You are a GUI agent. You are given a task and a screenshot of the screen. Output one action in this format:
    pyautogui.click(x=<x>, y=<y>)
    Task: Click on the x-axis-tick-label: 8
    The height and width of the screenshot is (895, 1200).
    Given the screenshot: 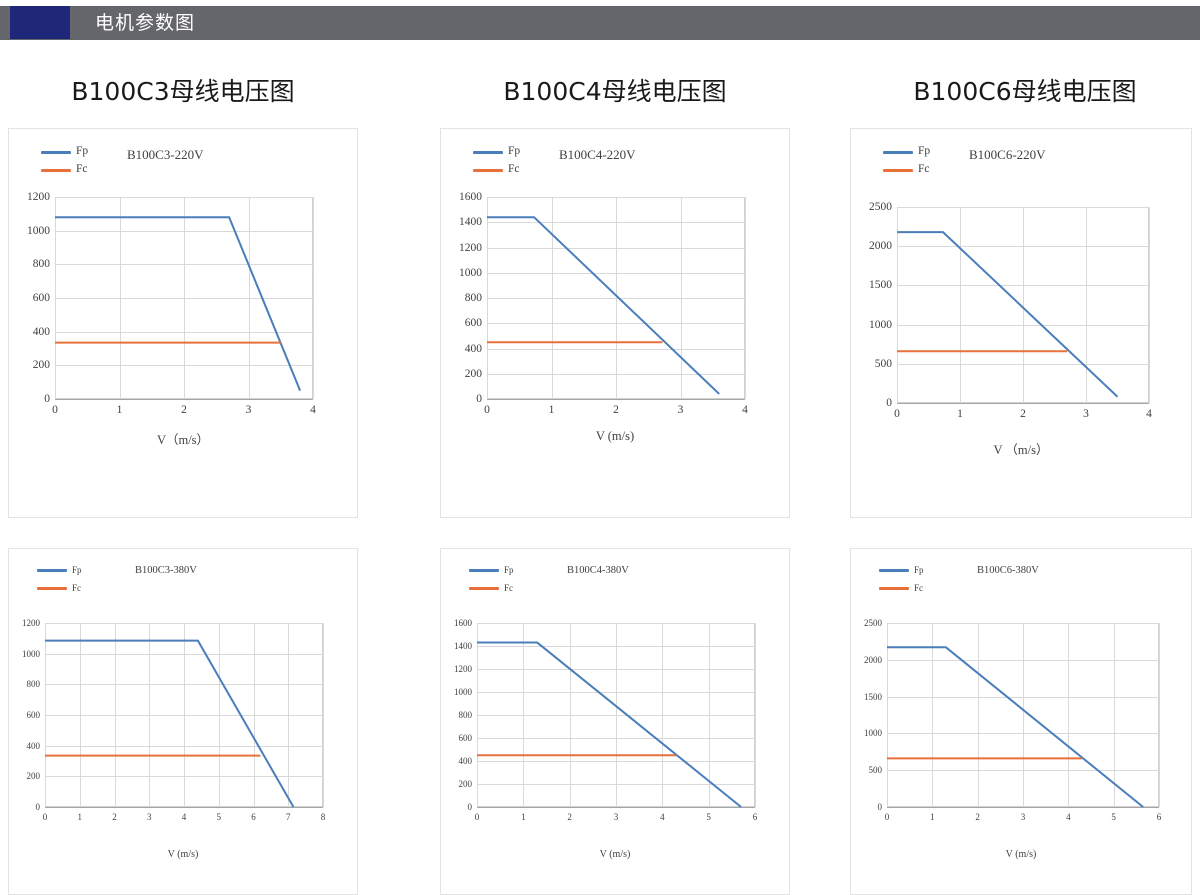 What is the action you would take?
    pyautogui.click(x=323, y=817)
    